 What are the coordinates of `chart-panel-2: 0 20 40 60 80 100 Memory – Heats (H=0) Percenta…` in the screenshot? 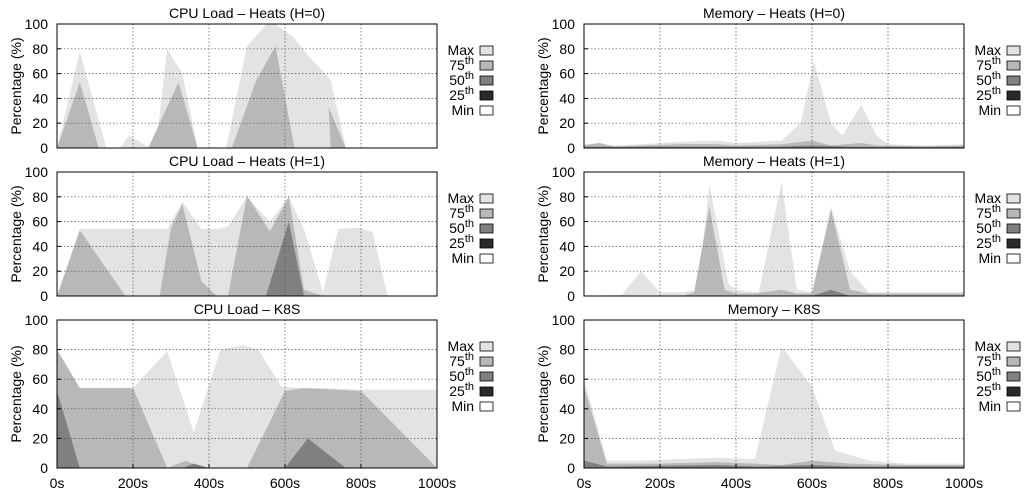 It's located at (778, 80).